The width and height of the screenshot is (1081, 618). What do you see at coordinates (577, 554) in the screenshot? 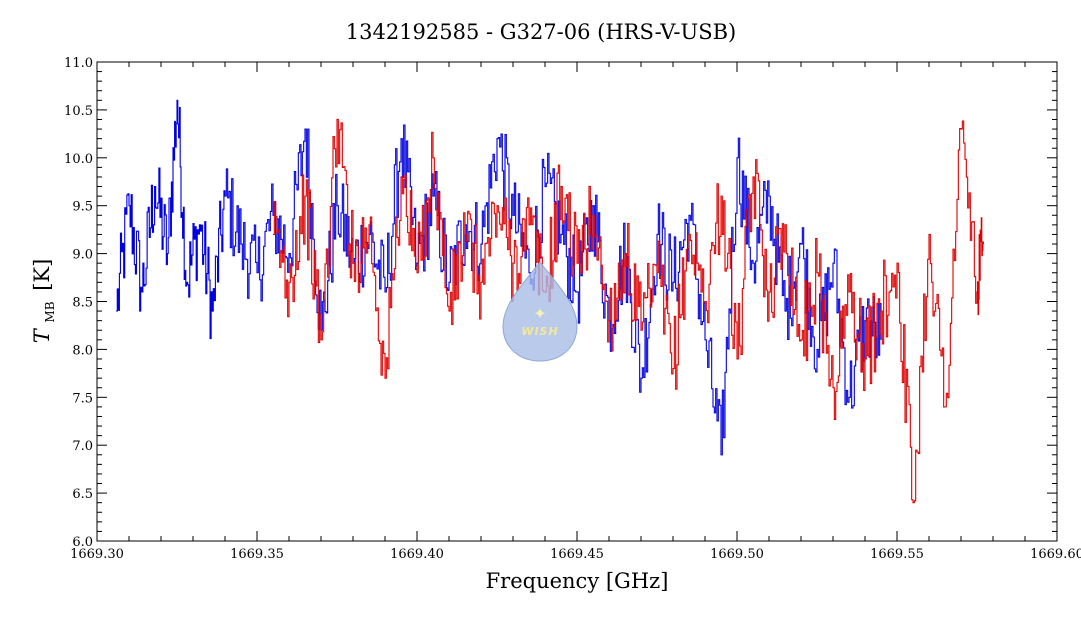
I see `x-tick-label: 1669.45` at bounding box center [577, 554].